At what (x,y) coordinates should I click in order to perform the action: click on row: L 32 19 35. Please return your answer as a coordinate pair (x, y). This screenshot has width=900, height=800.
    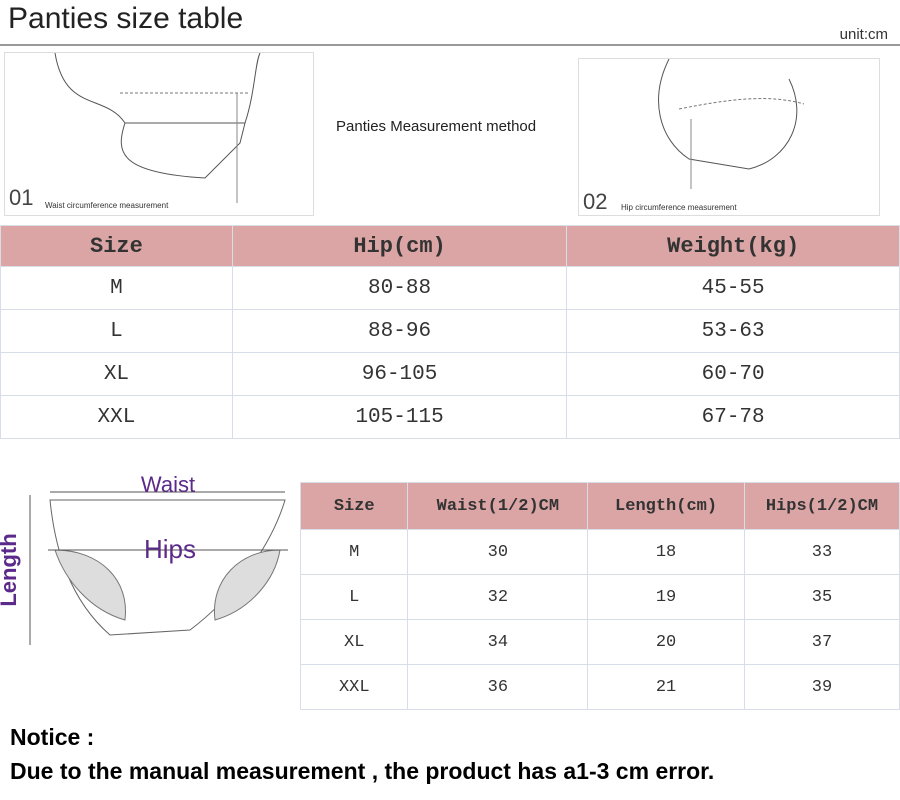
    Looking at the image, I should click on (599, 597).